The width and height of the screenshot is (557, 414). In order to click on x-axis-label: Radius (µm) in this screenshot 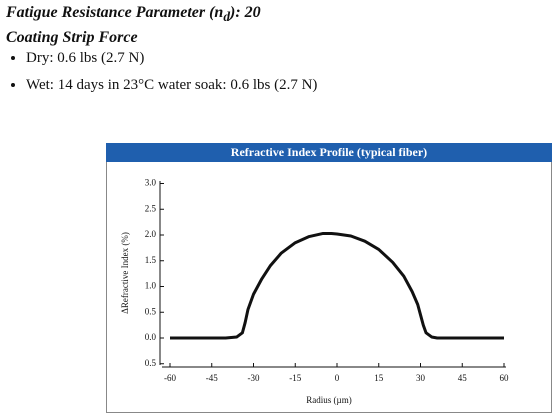, I will do `click(328, 400)`.